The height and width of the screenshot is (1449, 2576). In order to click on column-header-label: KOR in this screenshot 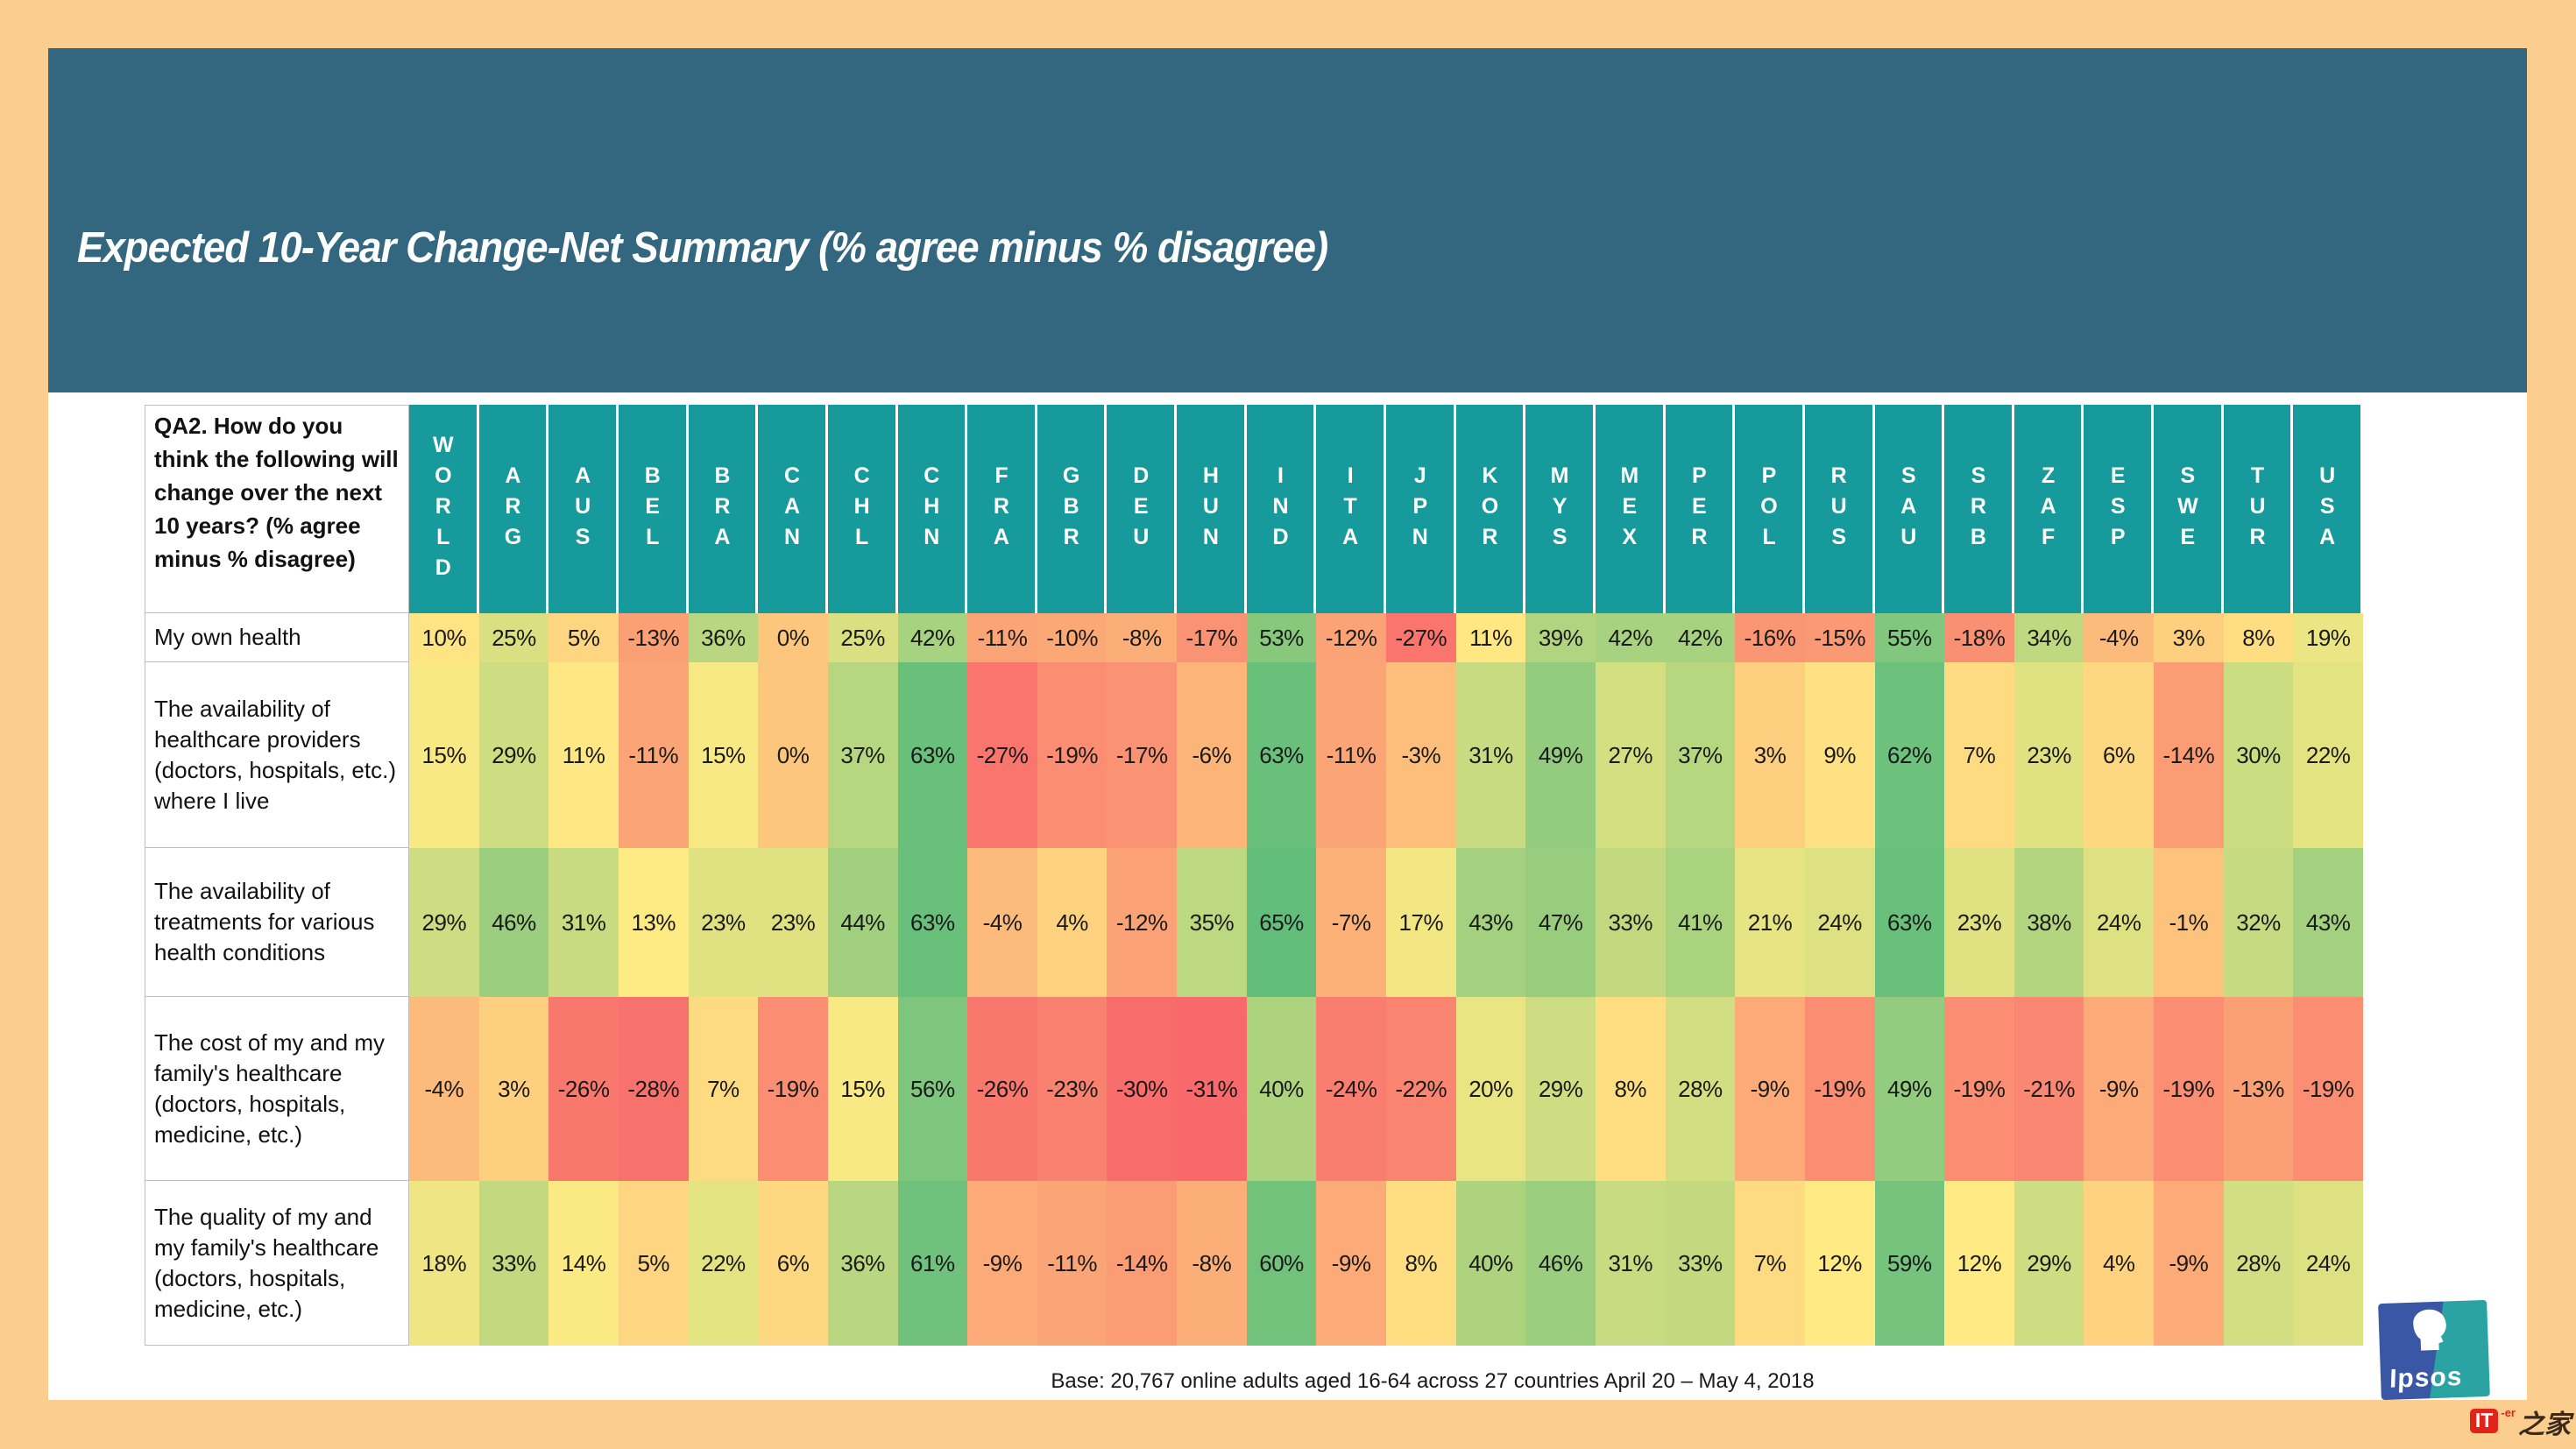, I will do `click(1490, 509)`.